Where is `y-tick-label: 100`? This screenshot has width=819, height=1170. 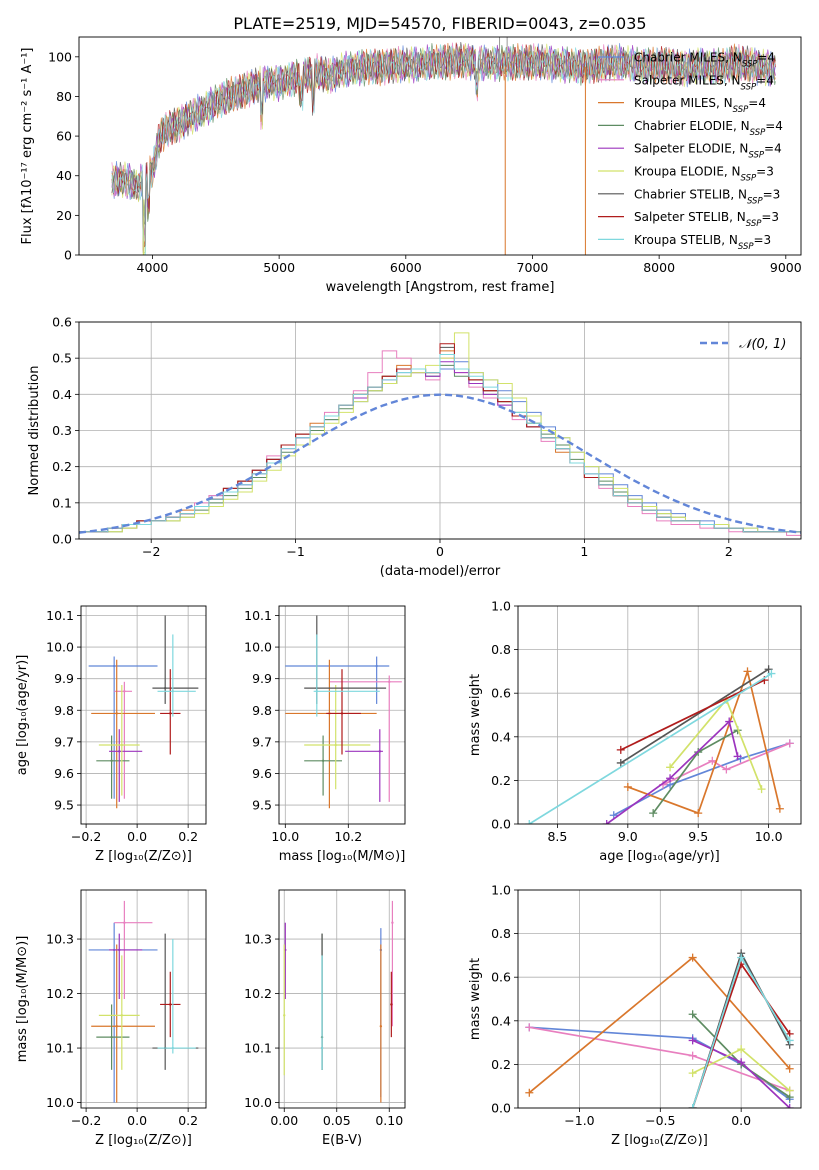
y-tick-label: 100 is located at coordinates (60, 56).